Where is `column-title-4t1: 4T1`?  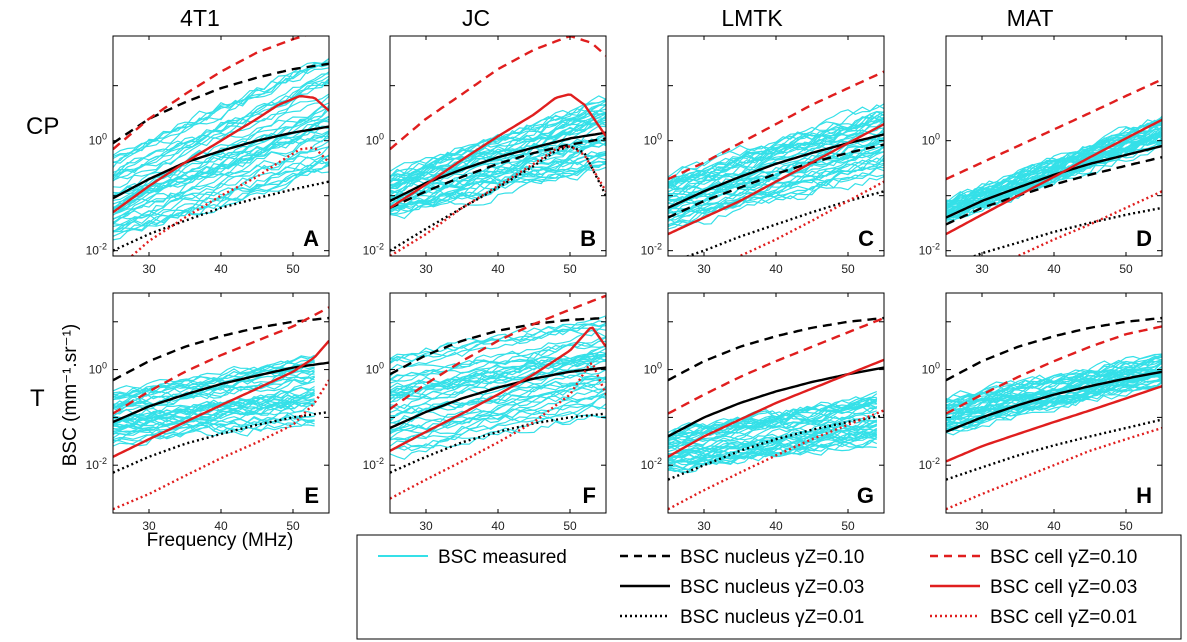 column-title-4t1: 4T1 is located at coordinates (200, 18).